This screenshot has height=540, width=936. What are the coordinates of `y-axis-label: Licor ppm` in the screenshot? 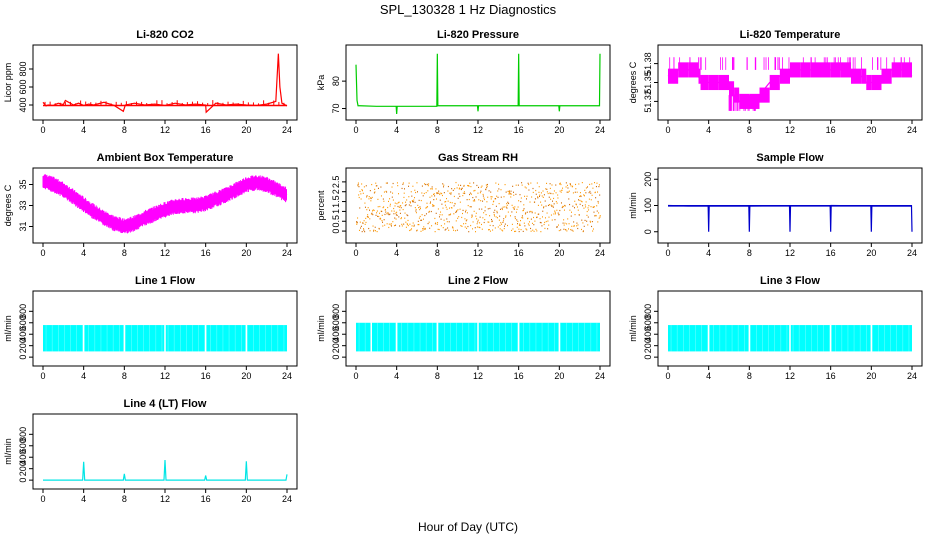 It's located at (8, 83).